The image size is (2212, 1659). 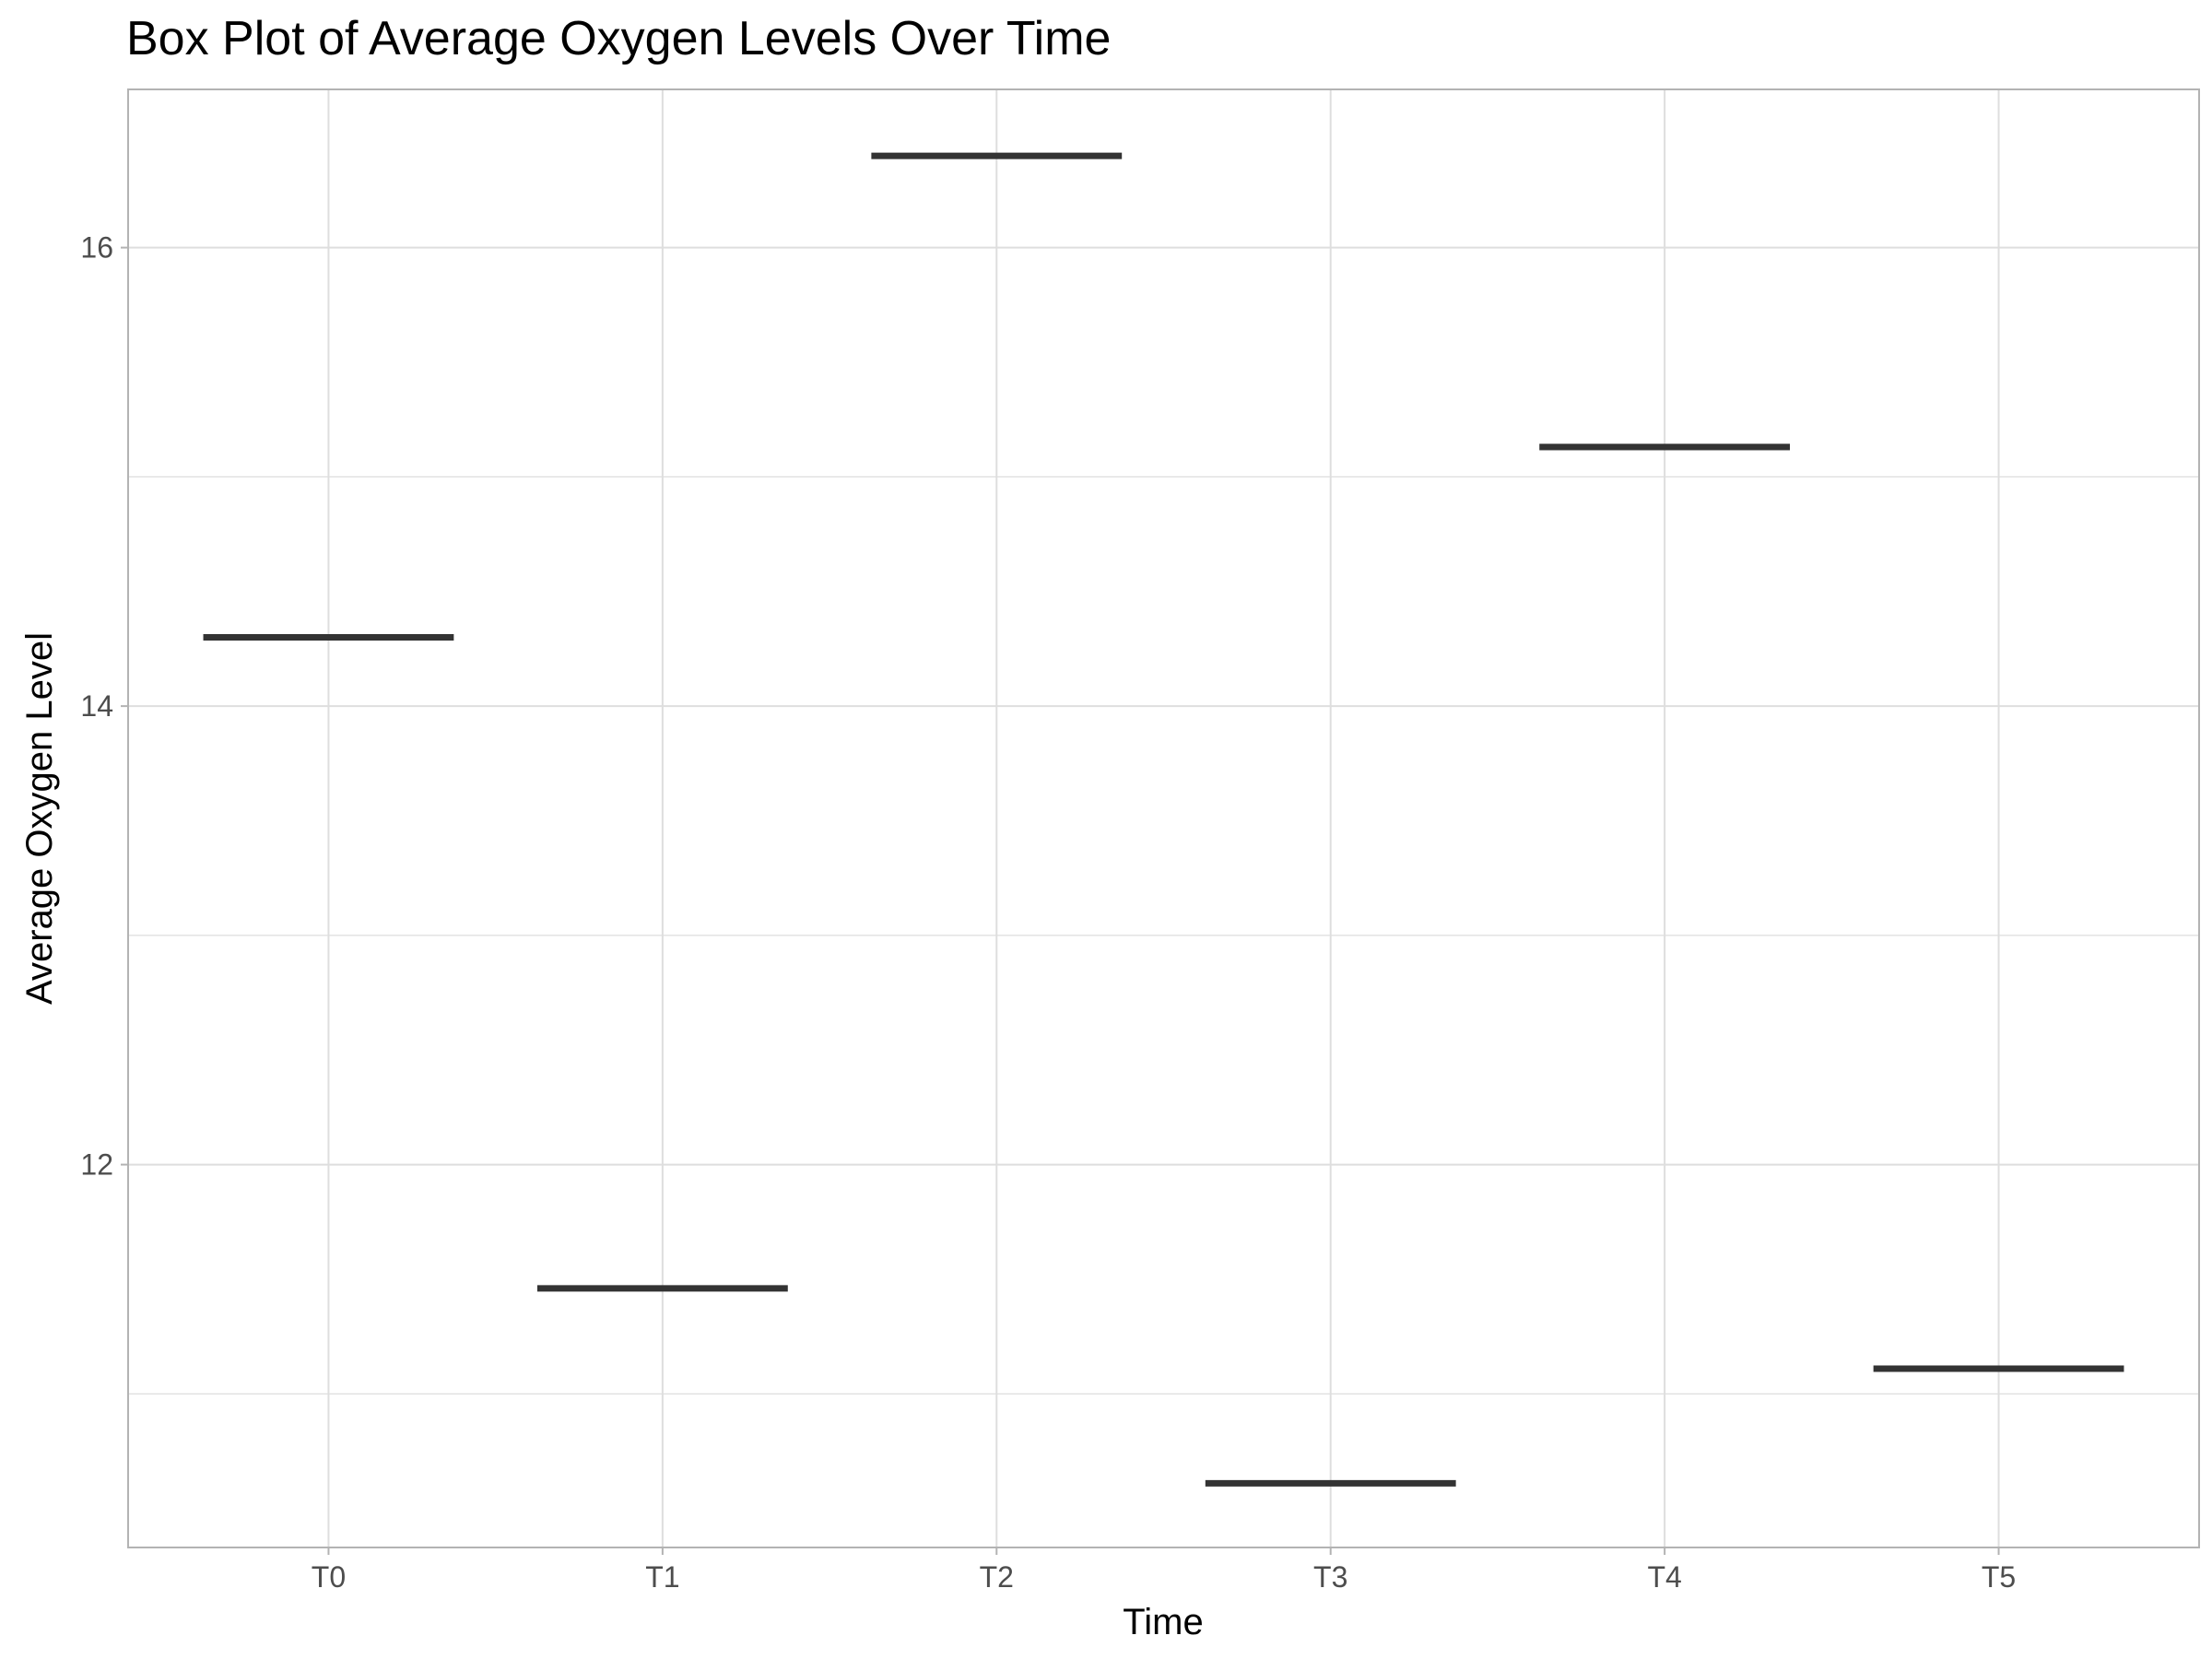 I want to click on x-tick-label-t1: T1, so click(x=662, y=1577).